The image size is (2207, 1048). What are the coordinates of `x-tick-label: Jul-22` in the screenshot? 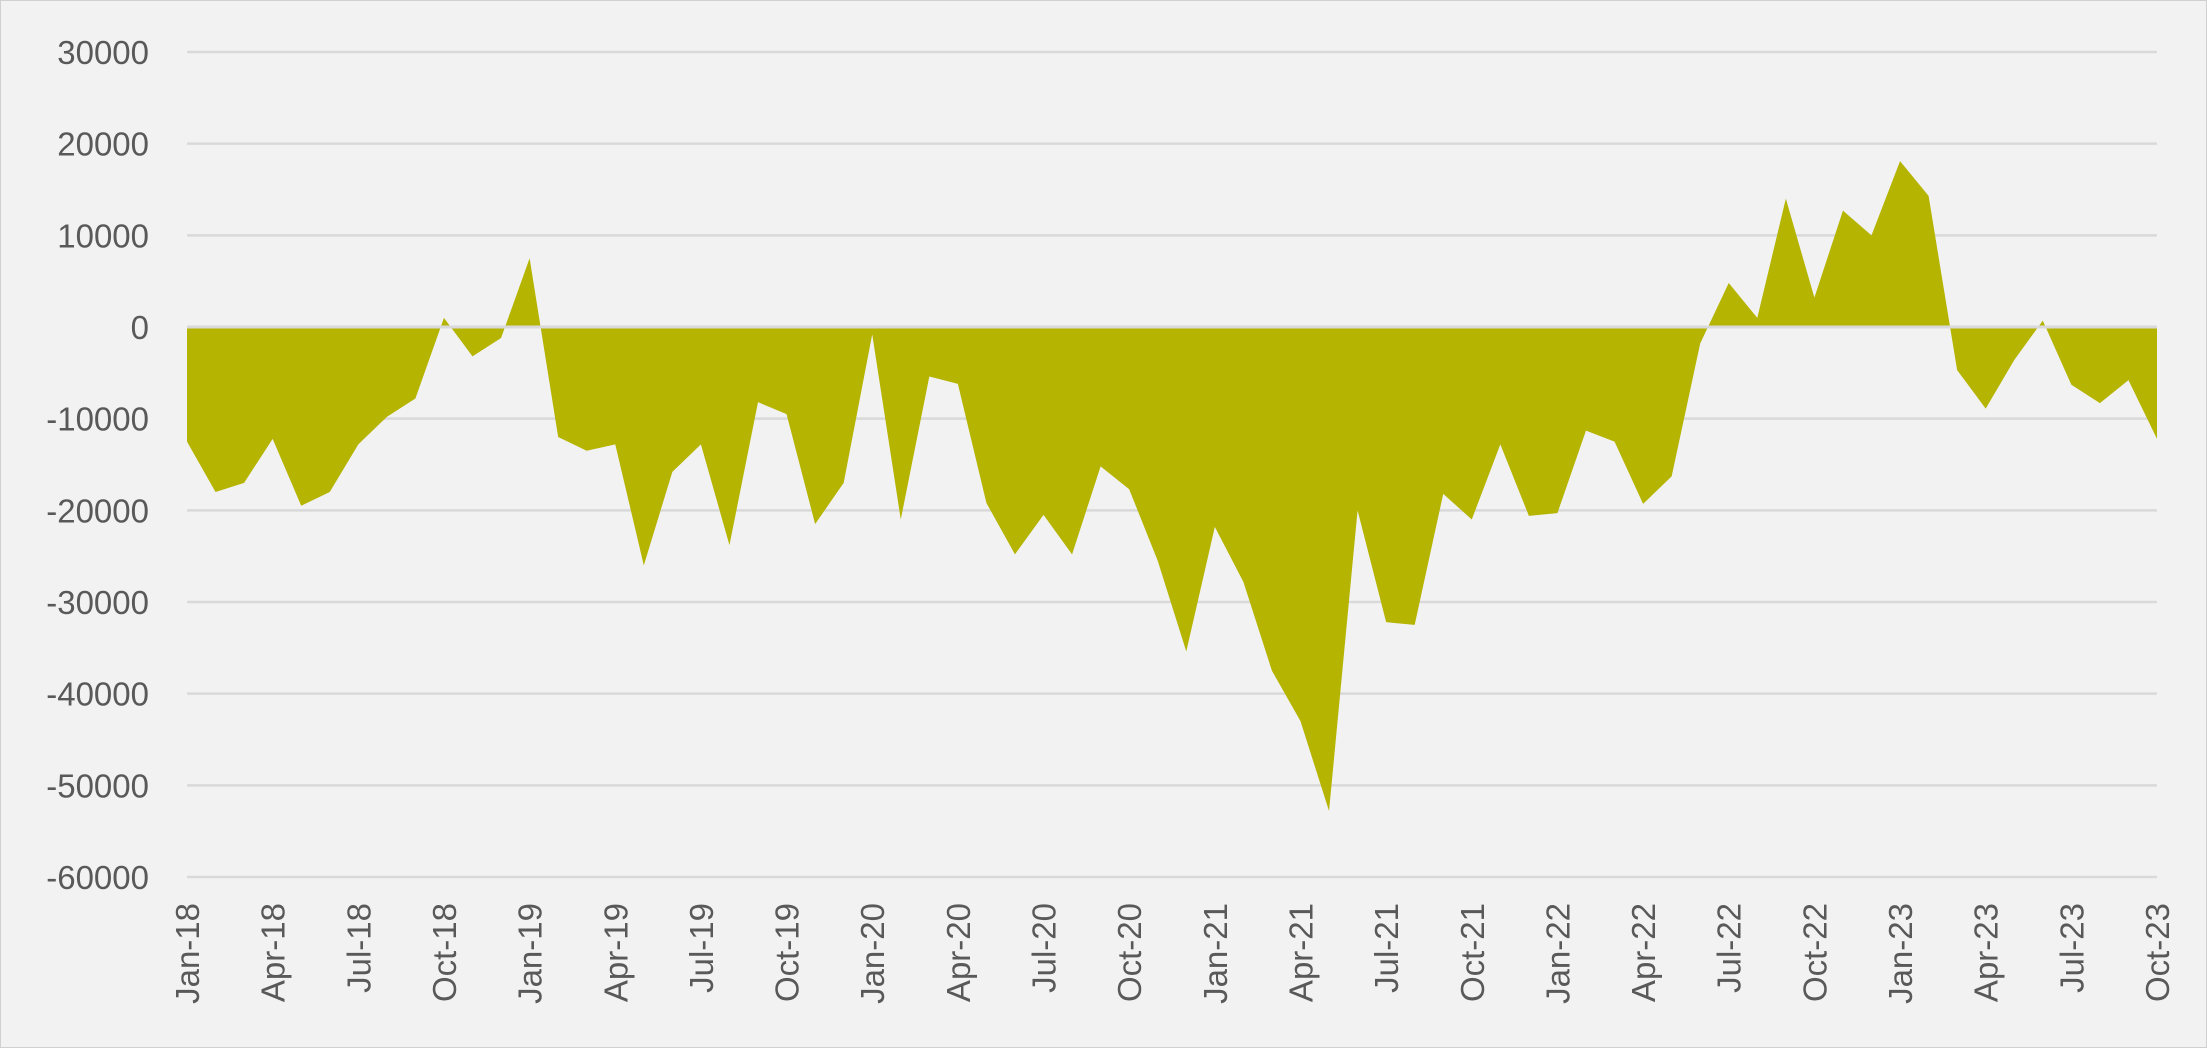 It's located at (1729, 948).